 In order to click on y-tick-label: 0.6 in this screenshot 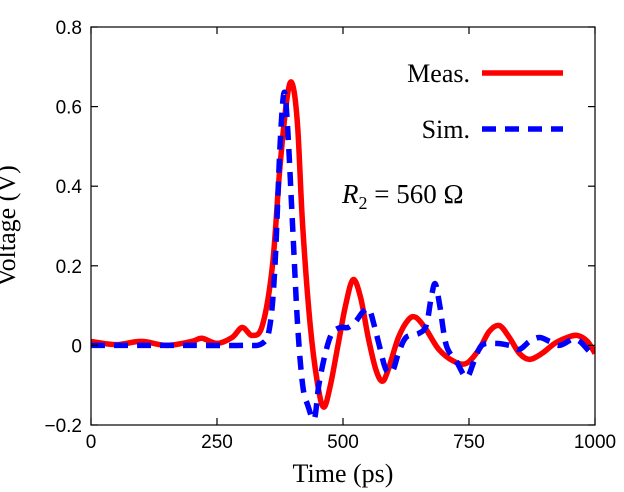, I will do `click(69, 108)`.